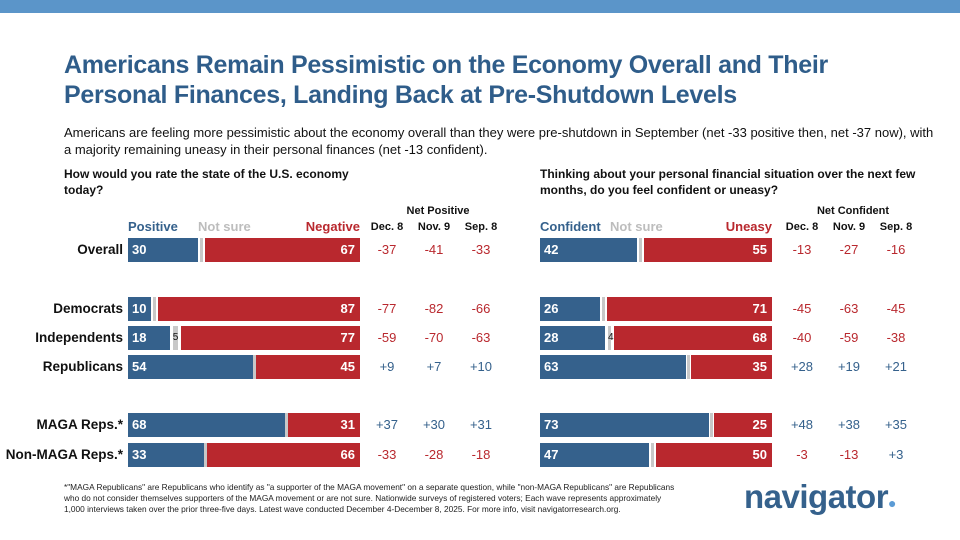 This screenshot has width=960, height=540. Describe the element at coordinates (708, 250) in the screenshot. I see `bar-negative: 55` at that location.